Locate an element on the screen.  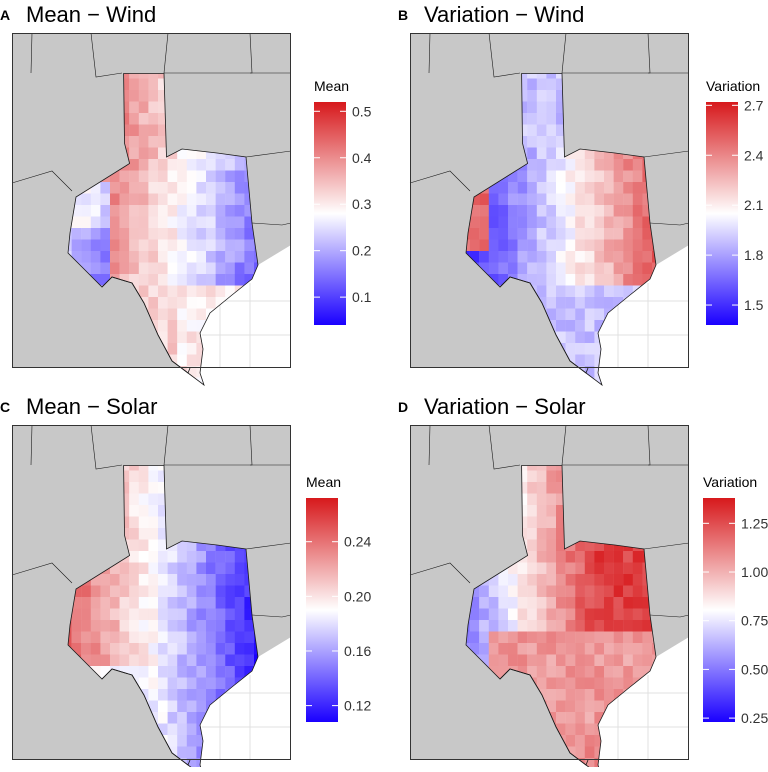
texas-border is located at coordinates (163, 230).